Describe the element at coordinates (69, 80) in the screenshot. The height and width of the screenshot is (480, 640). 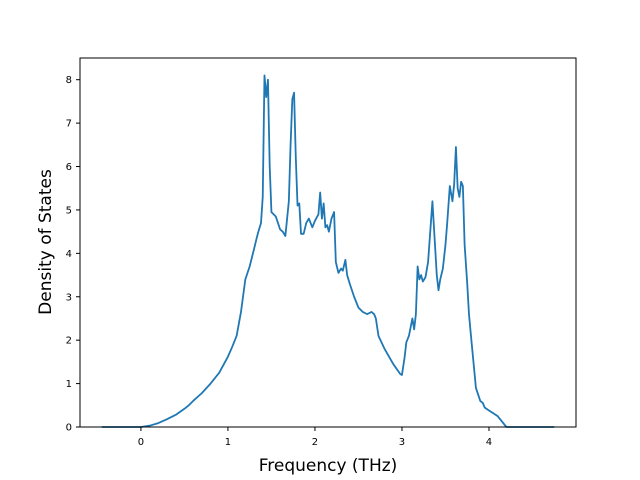
I see `y-tick-label: 8` at that location.